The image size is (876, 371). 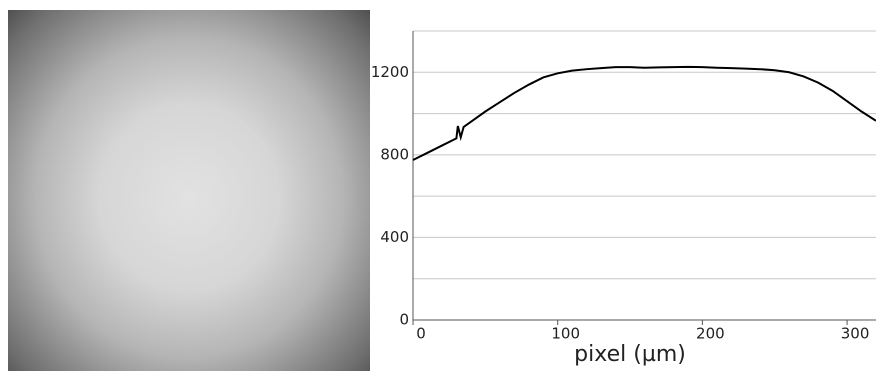 I want to click on y-tick-label: 0, so click(x=404, y=320).